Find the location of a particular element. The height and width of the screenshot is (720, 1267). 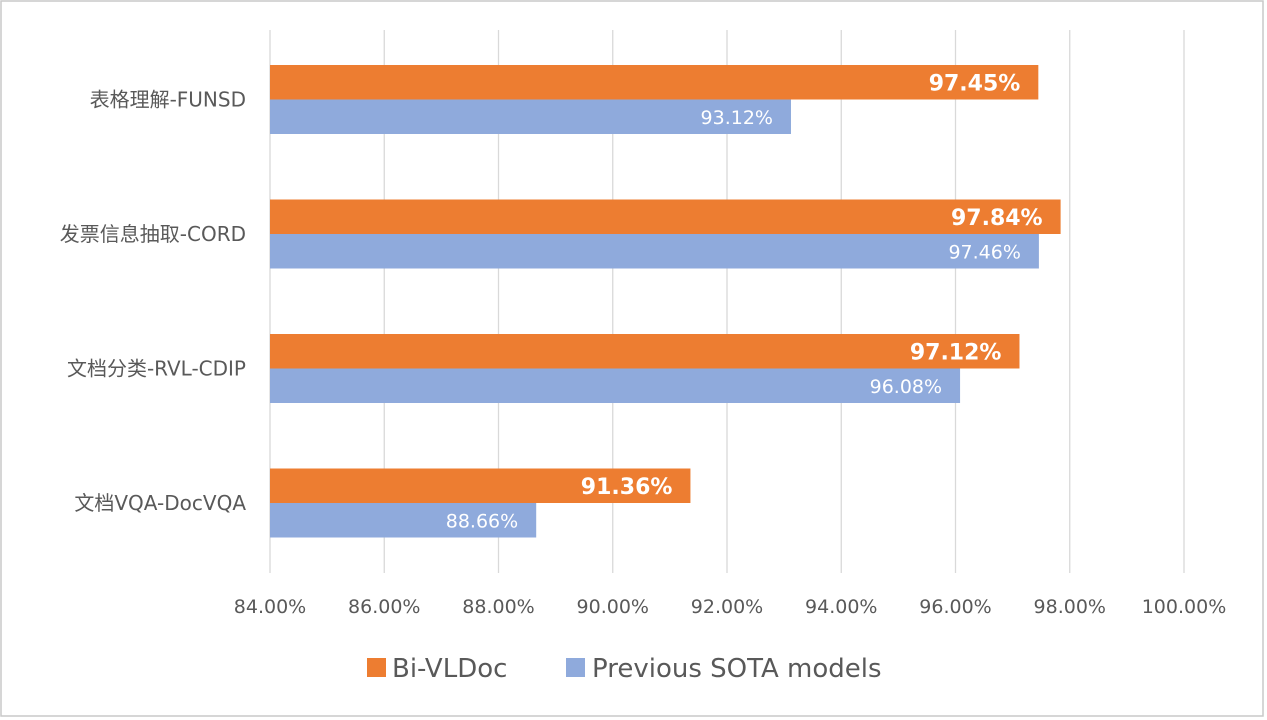

data-label-previous-sota-models: 96.08% is located at coordinates (906, 387).